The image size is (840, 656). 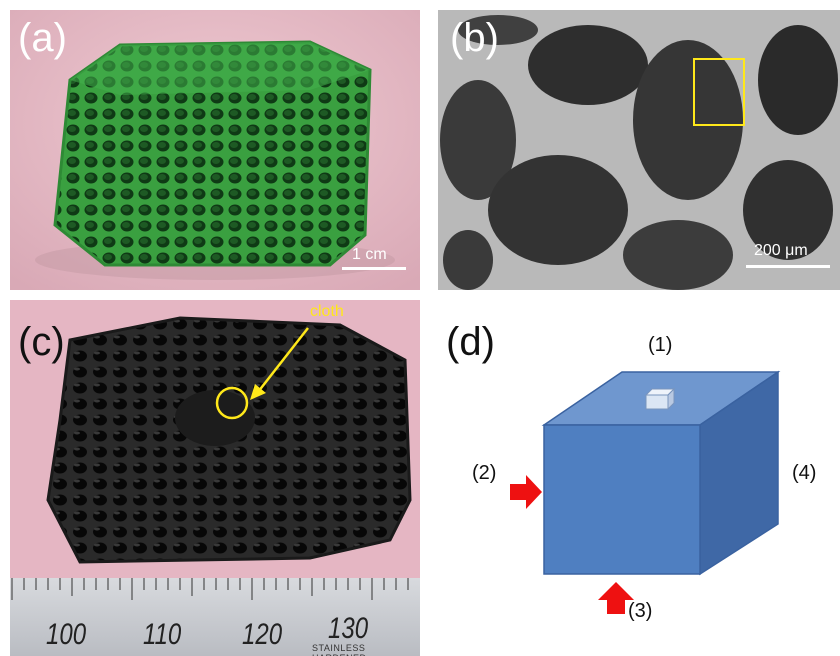 What do you see at coordinates (657, 402) in the screenshot?
I see `sample-cube-front` at bounding box center [657, 402].